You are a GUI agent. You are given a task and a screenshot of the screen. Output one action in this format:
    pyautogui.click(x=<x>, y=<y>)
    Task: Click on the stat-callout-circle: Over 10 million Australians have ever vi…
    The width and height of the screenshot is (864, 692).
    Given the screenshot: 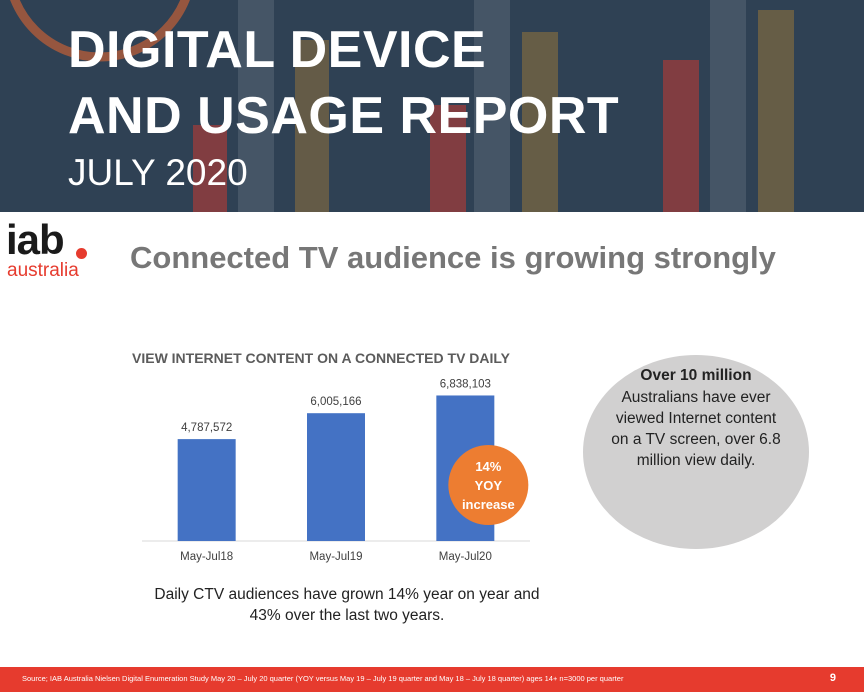 What is the action you would take?
    pyautogui.click(x=696, y=452)
    